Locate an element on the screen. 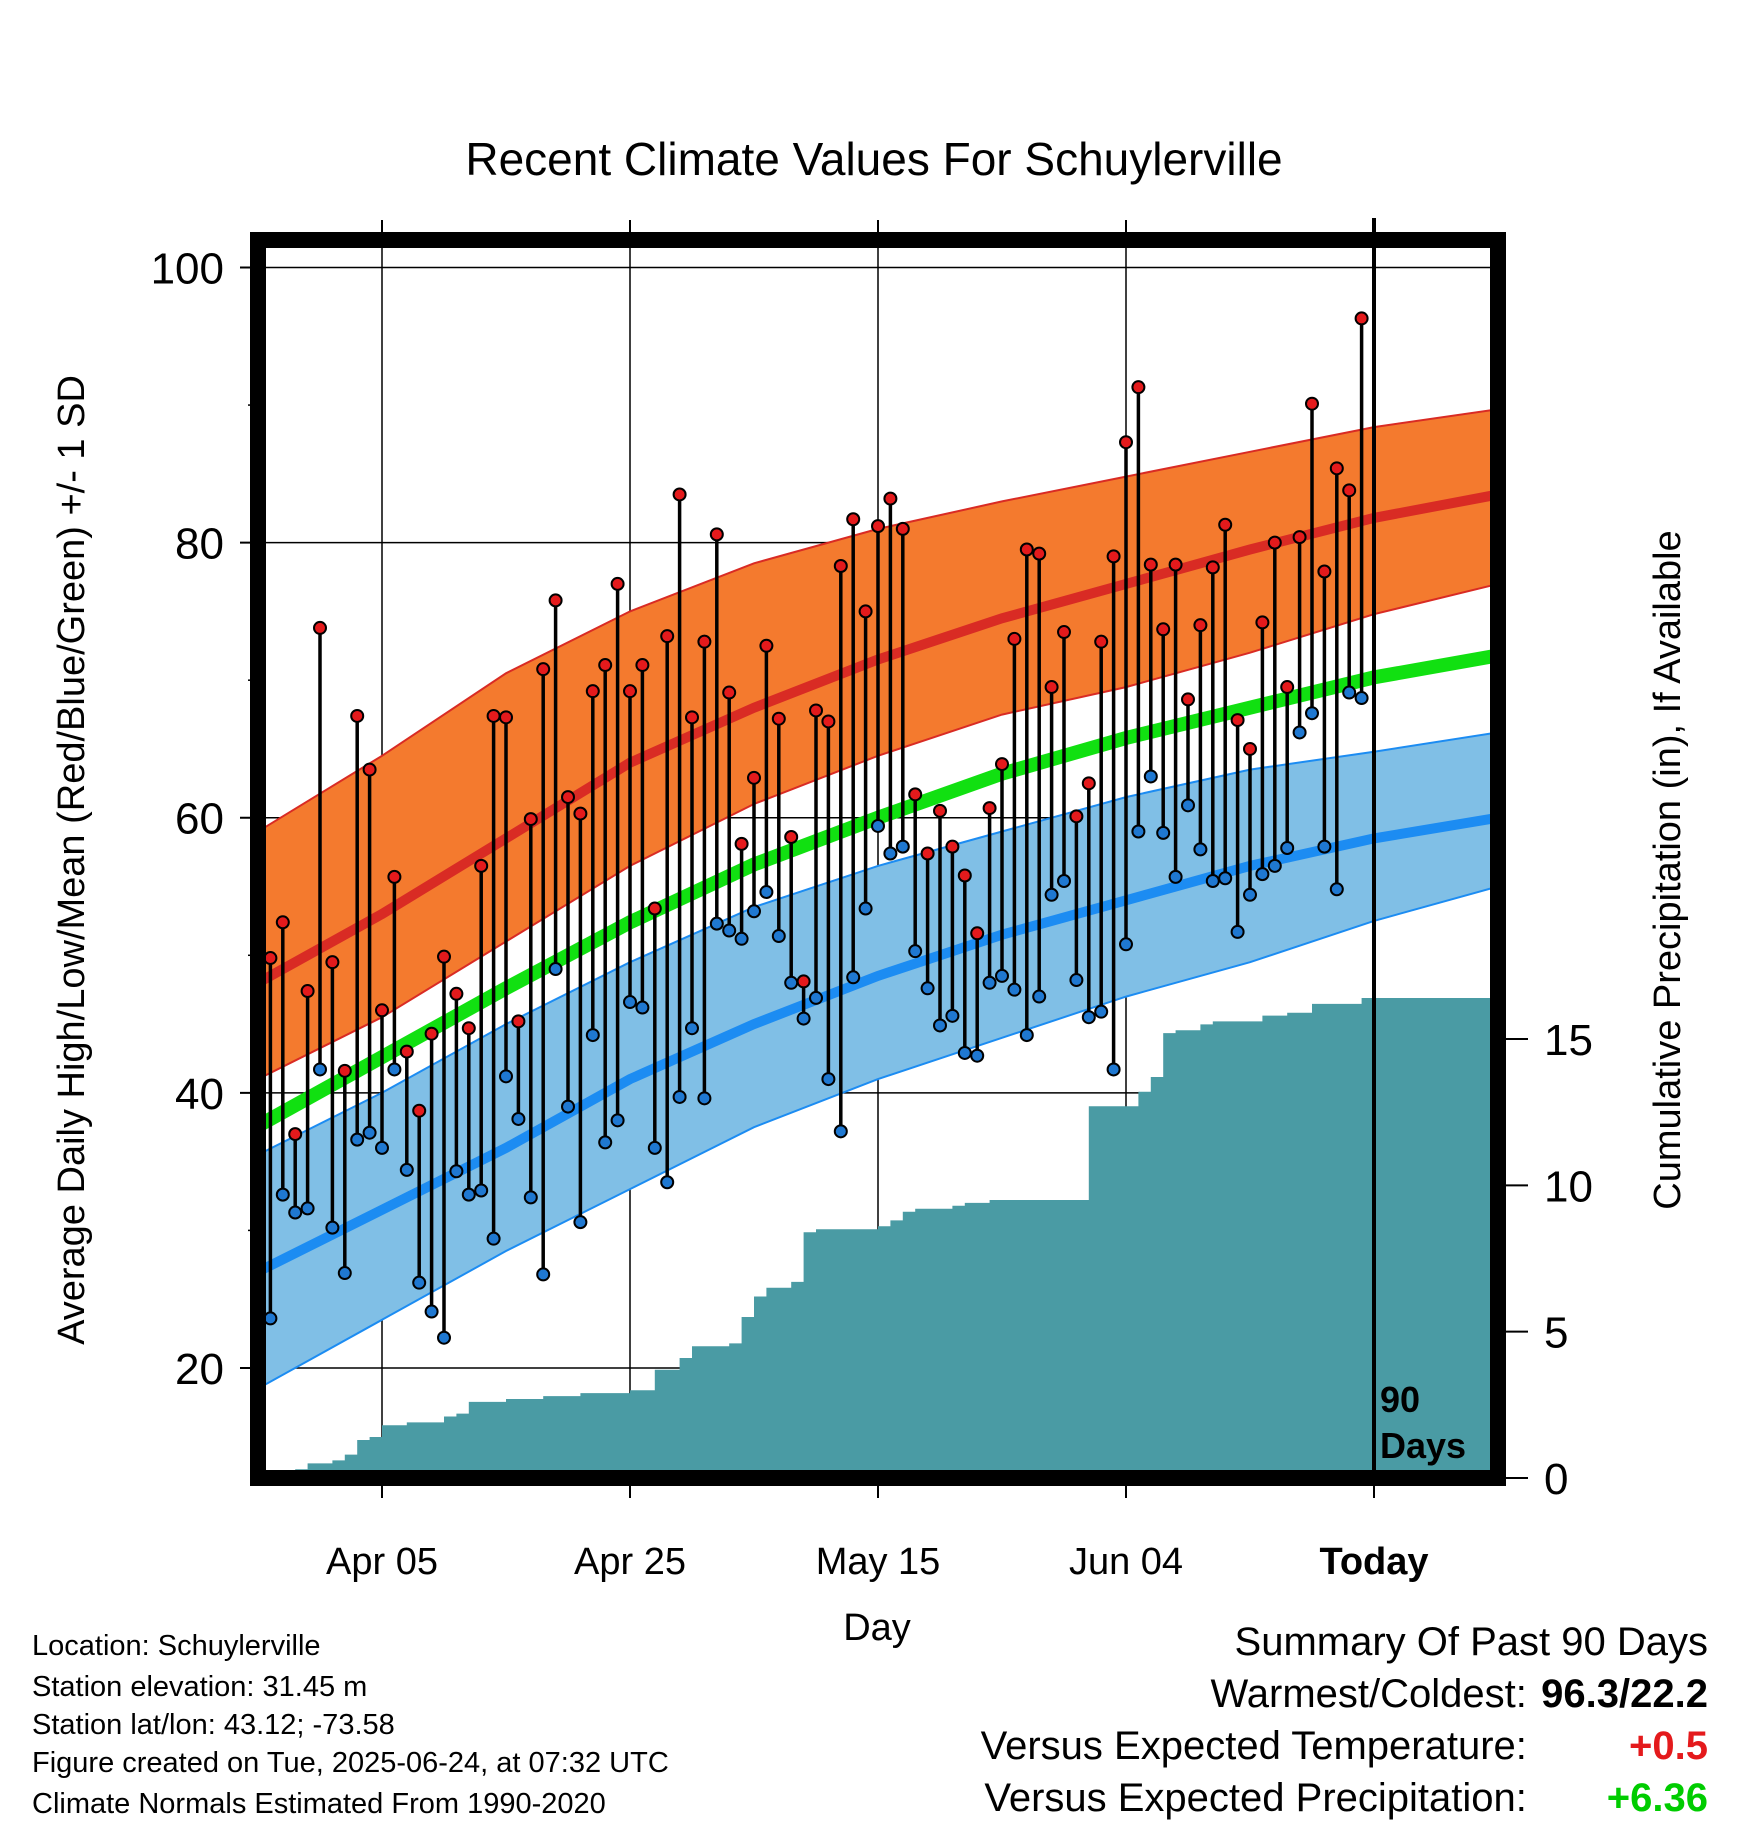 This screenshot has height=1828, width=1748. y-tick-label: 60 is located at coordinates (199, 819).